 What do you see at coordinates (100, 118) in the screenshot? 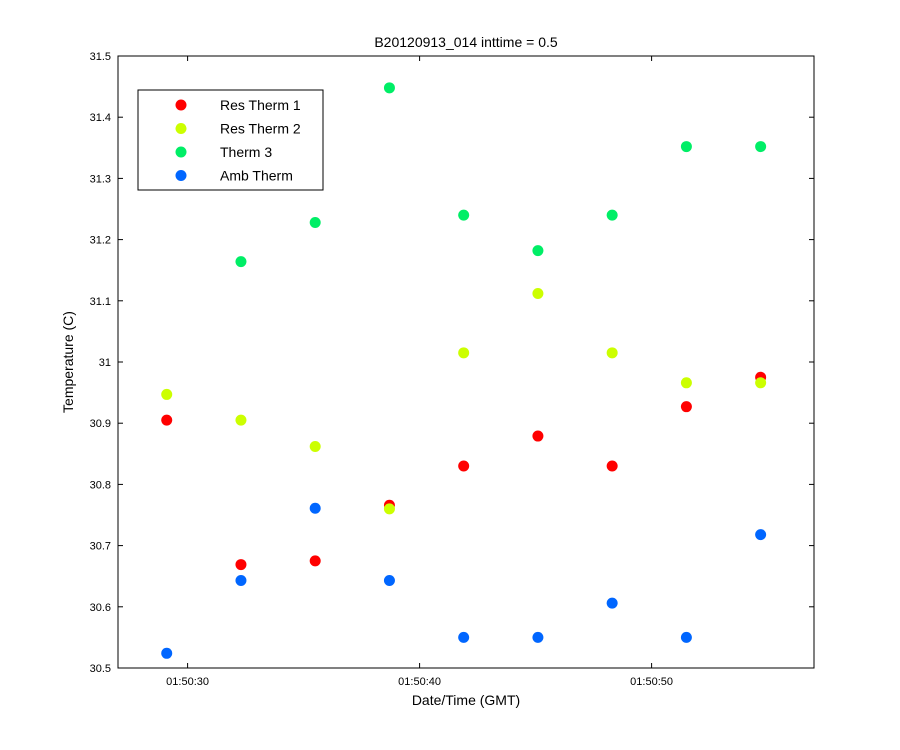
I see `y-tick-label: 31.4` at bounding box center [100, 118].